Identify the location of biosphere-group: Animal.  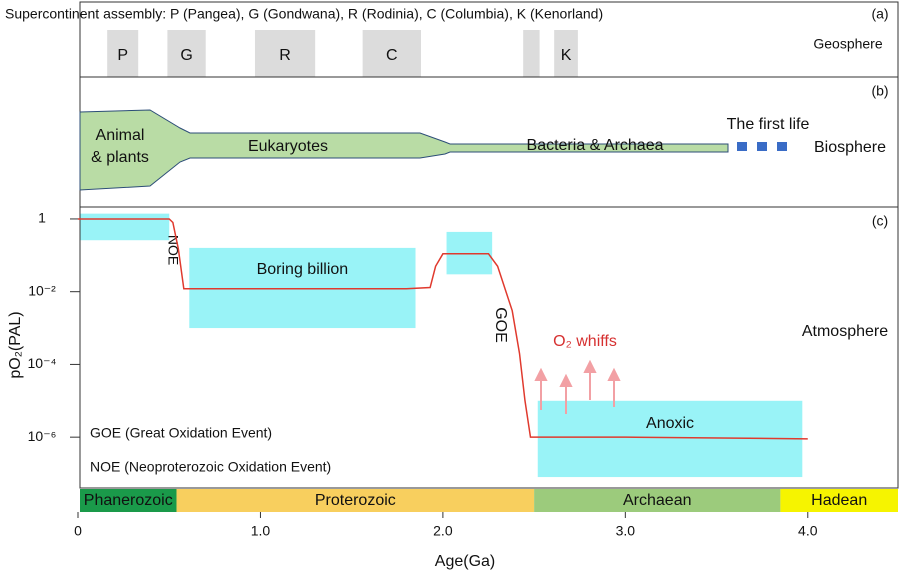
(120, 135).